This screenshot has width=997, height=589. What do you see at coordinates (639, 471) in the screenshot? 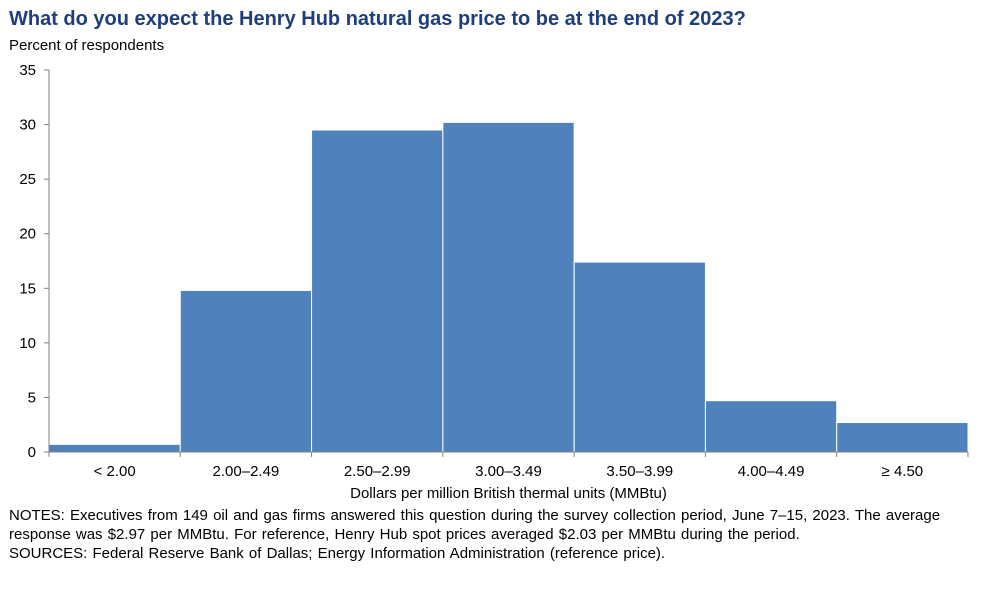
I see `x-tick-label-4: 3.50–3.99` at bounding box center [639, 471].